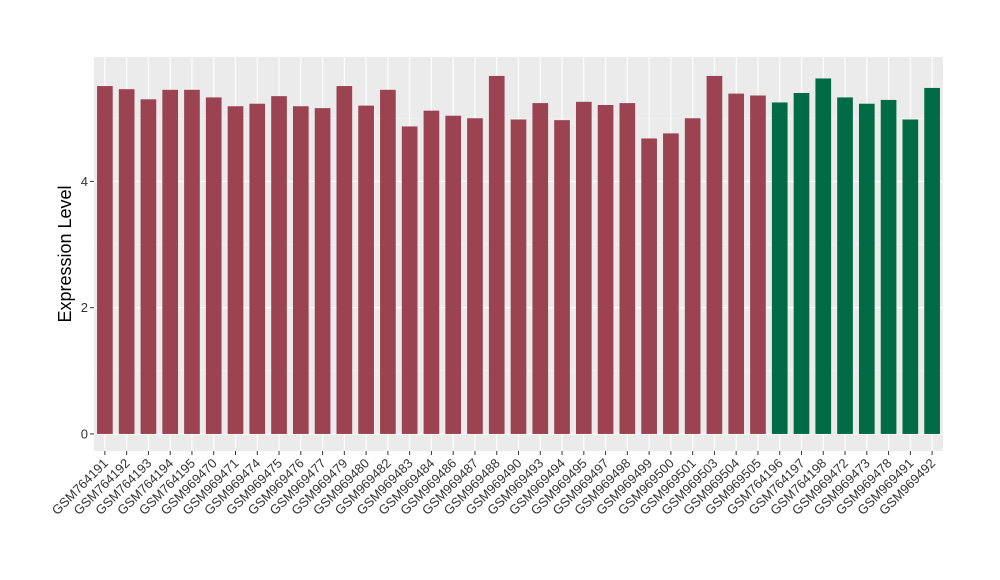 The image size is (1000, 580). What do you see at coordinates (65, 253) in the screenshot?
I see `y-axis-title: Expression Level` at bounding box center [65, 253].